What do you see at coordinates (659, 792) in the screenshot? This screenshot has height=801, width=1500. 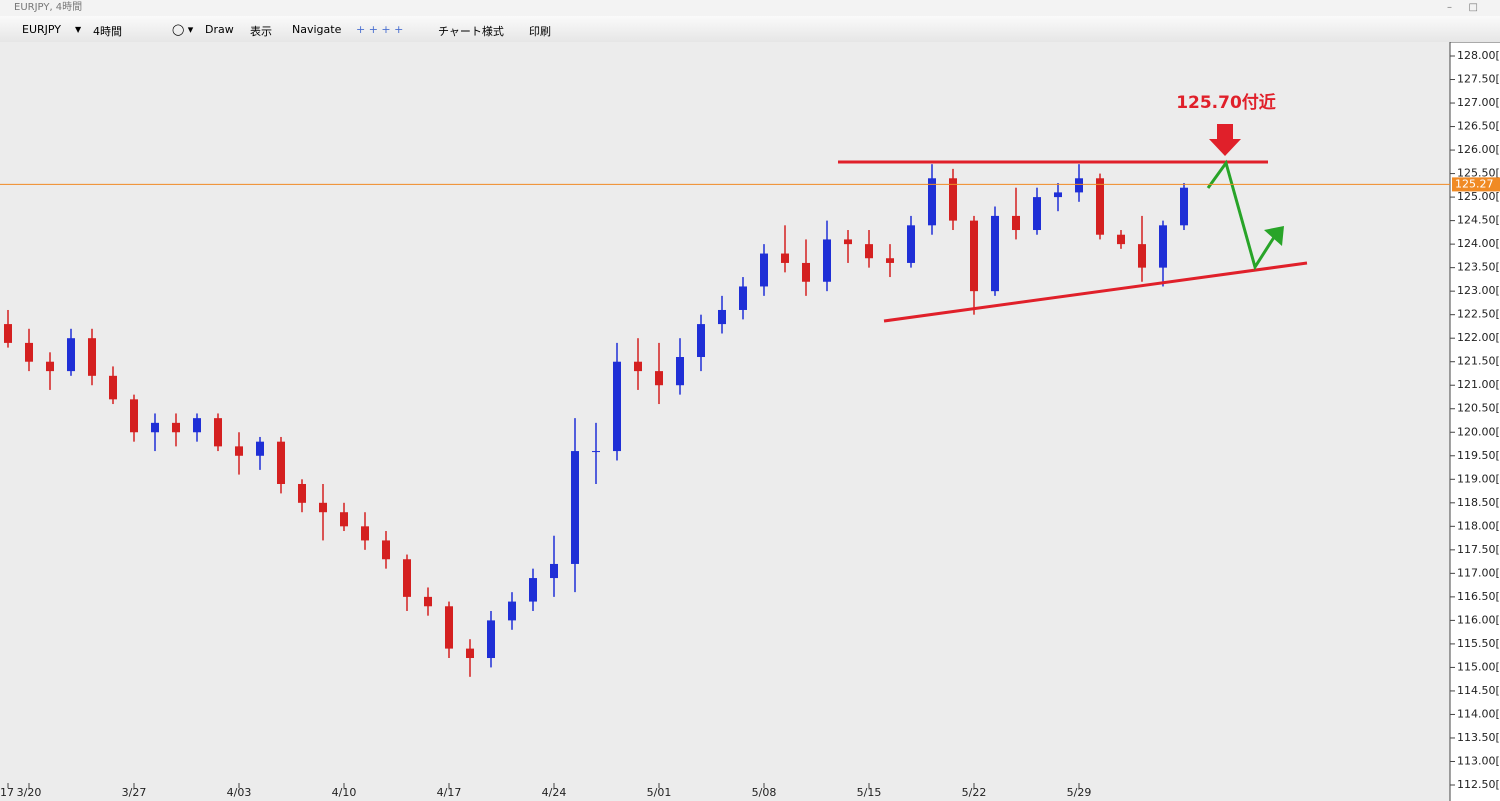 I see `x-tick-label: 5/01` at bounding box center [659, 792].